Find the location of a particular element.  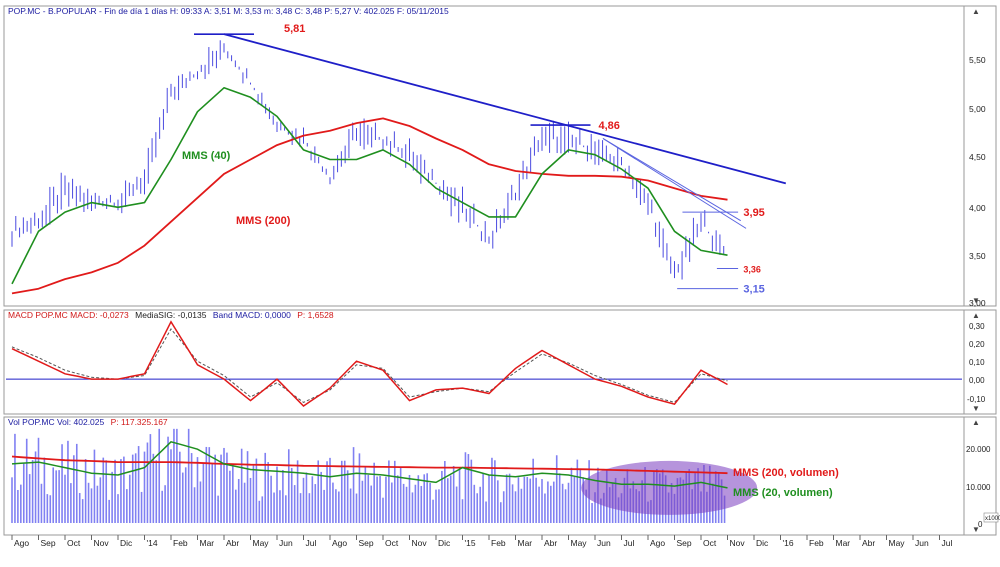

volume-header-blue: Vol POP.MC Vol: 402.025 is located at coordinates (56, 422).